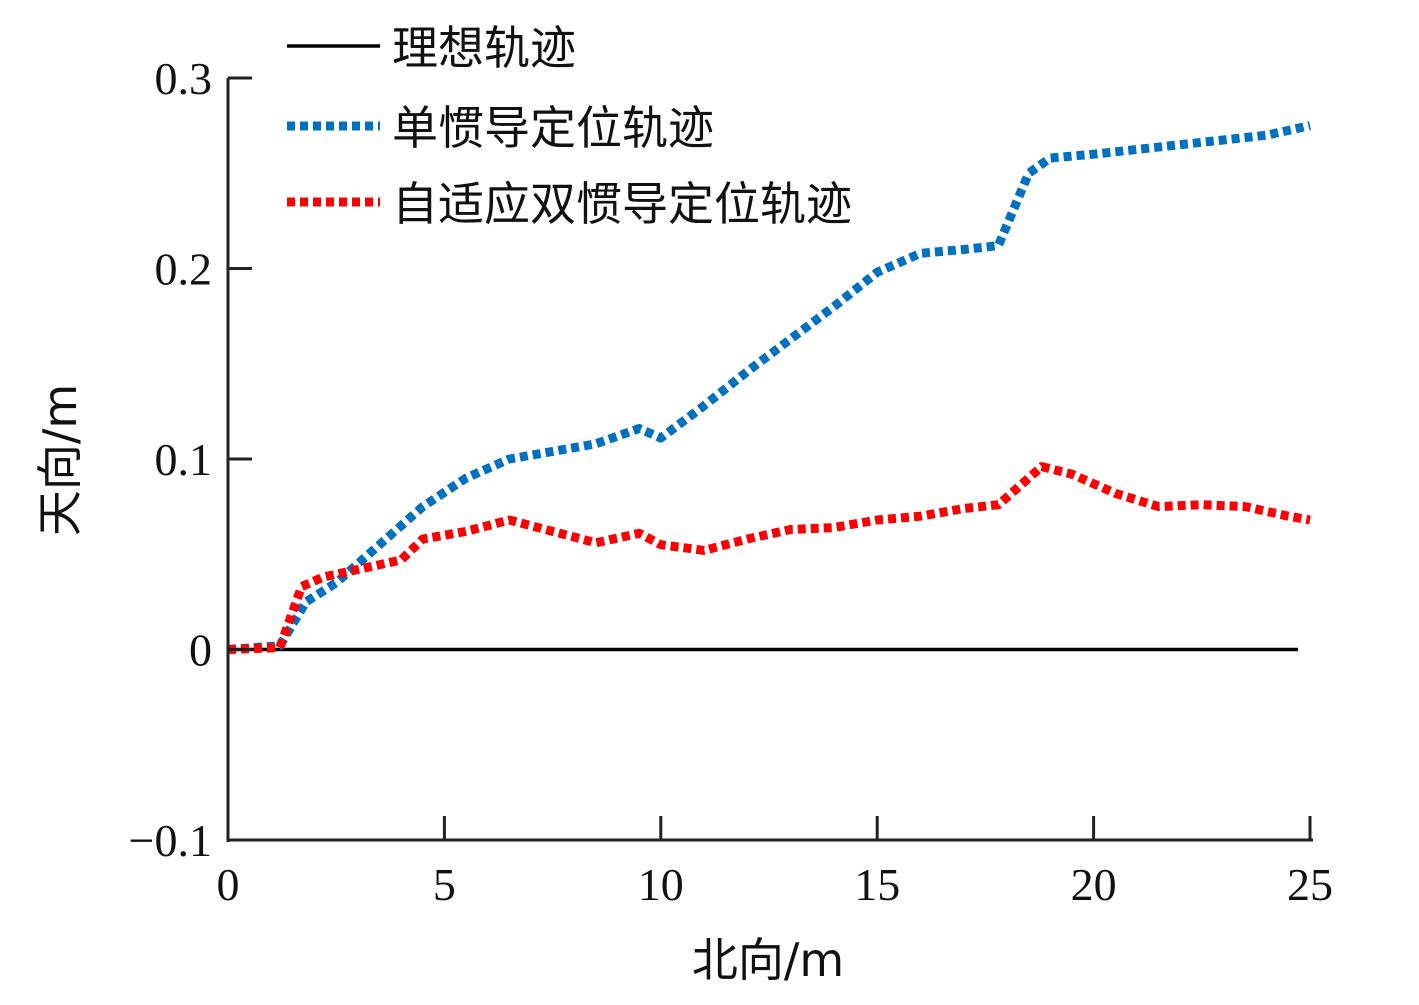 This screenshot has width=1419, height=1005. I want to click on x-tick-label: 15, so click(877, 884).